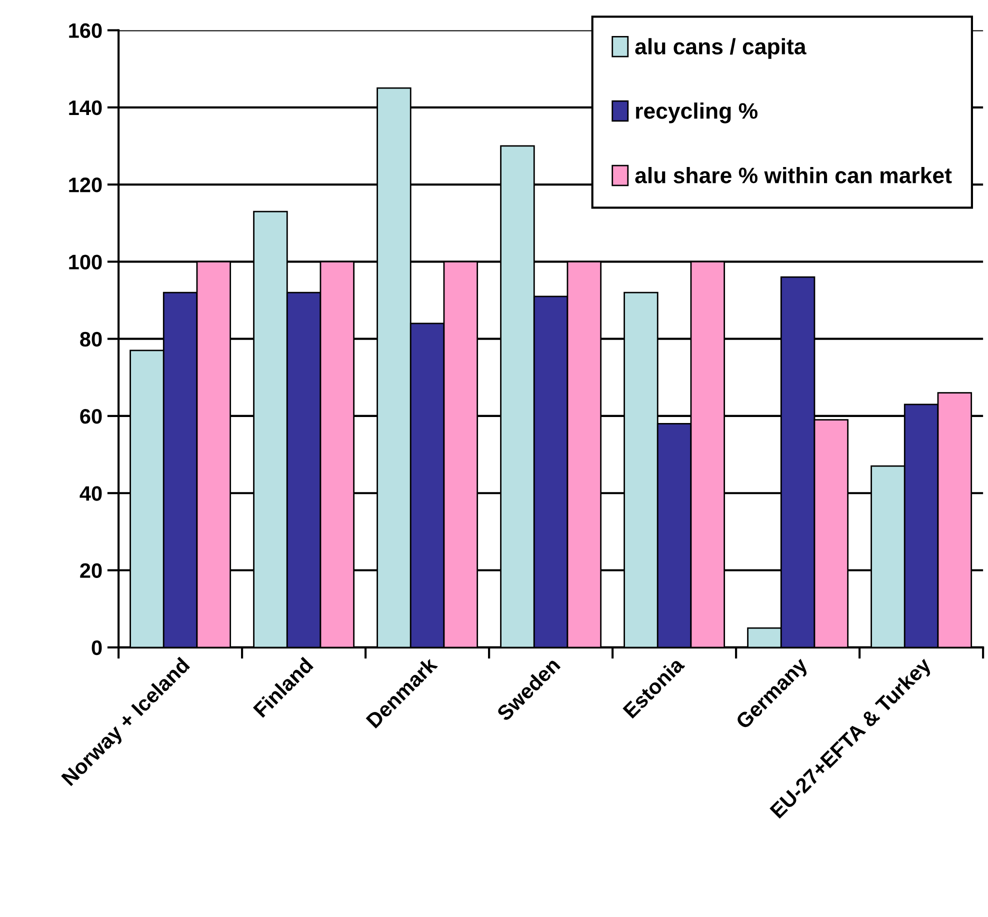 The height and width of the screenshot is (917, 988). I want to click on y-tick-label: 160, so click(85, 30).